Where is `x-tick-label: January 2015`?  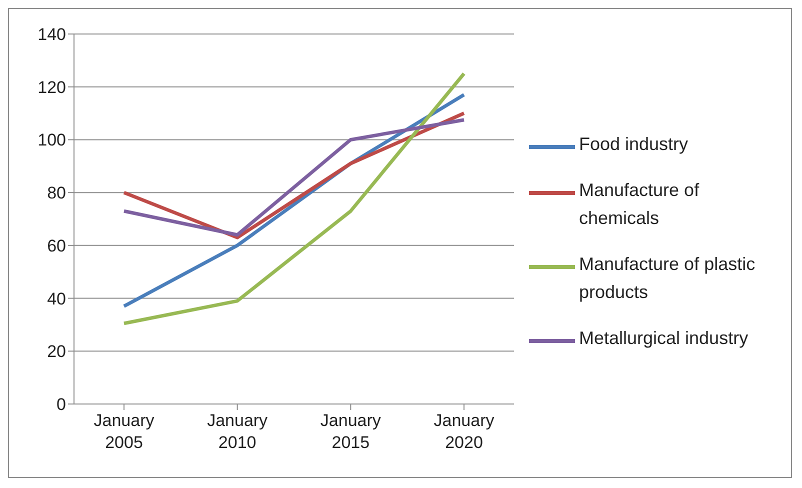 x-tick-label: January 2015 is located at coordinates (351, 431).